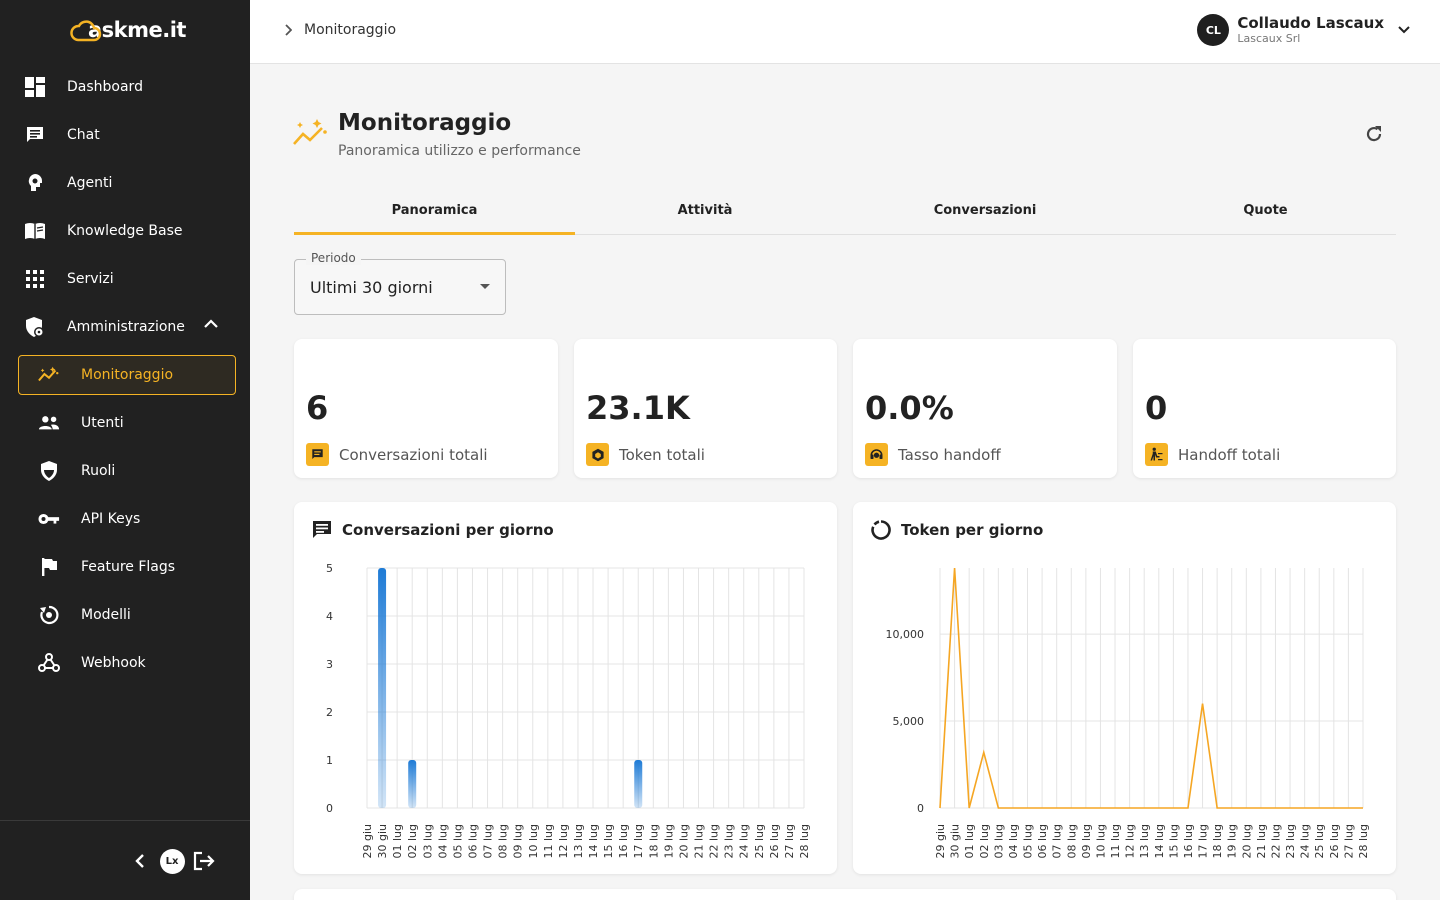 The width and height of the screenshot is (1440, 900). Describe the element at coordinates (125, 279) in the screenshot. I see `sidebar-item-servizi: Servizi` at that location.